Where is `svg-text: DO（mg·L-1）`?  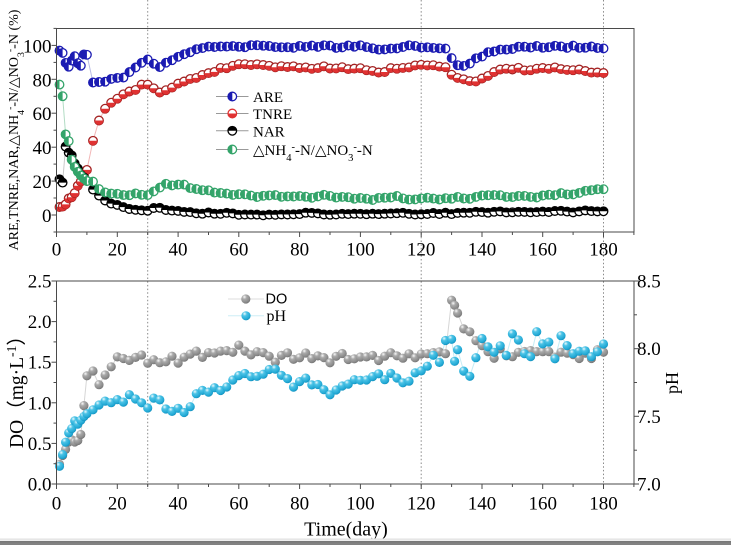 svg-text: DO（mg·L-1） is located at coordinates (16, 387).